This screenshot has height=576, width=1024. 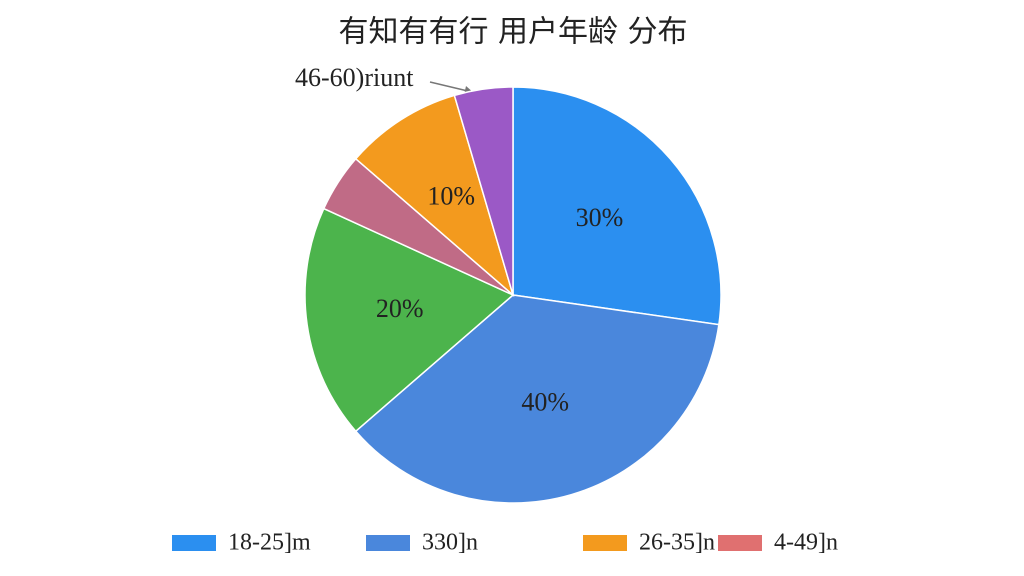 What do you see at coordinates (451, 87) in the screenshot?
I see `annotation-arrow` at bounding box center [451, 87].